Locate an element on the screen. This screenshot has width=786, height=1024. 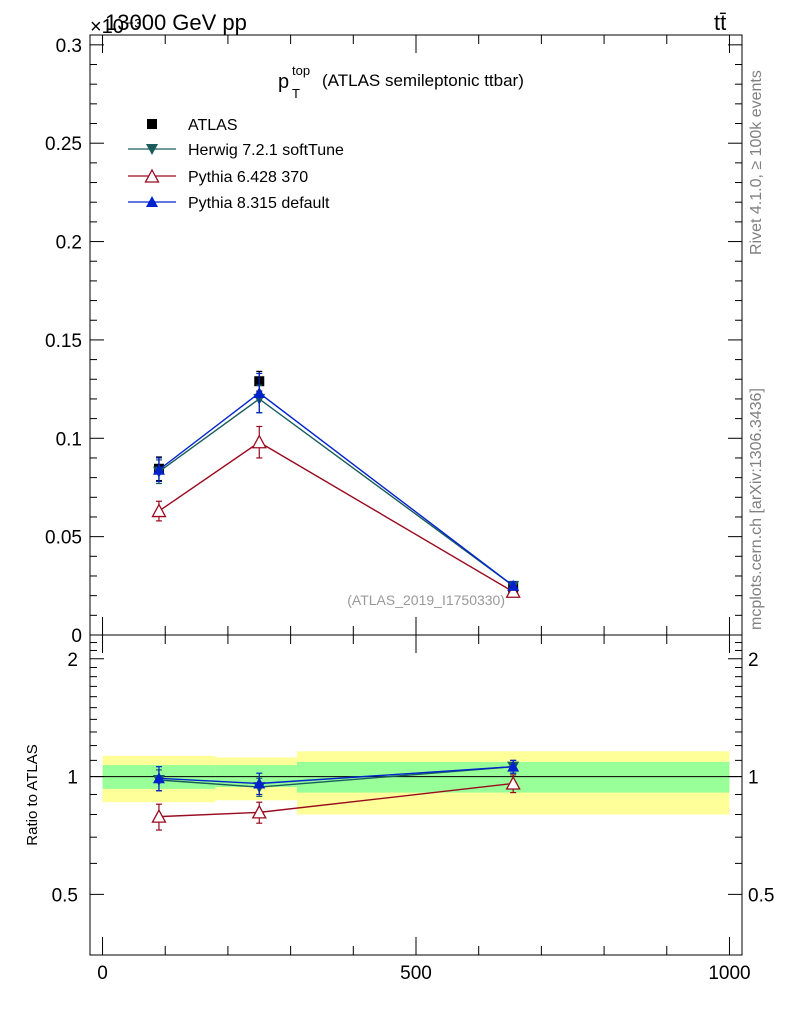
ratio-ytick-label-right: 0.5 is located at coordinates (761, 895).